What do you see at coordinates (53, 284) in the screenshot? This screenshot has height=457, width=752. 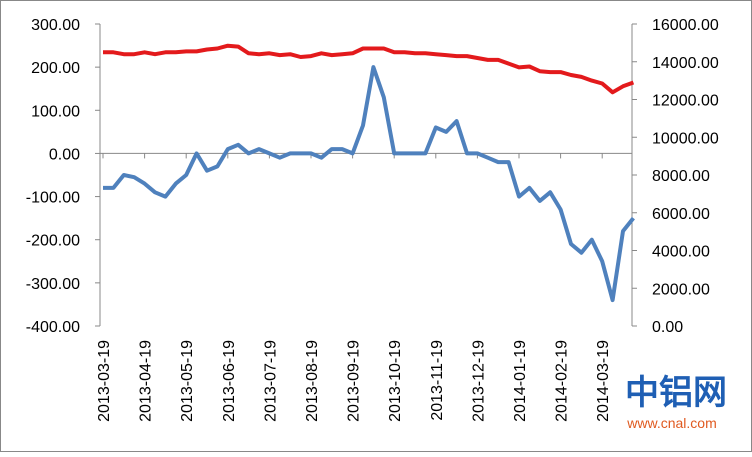 I see `y-tick-label: -300.00` at bounding box center [53, 284].